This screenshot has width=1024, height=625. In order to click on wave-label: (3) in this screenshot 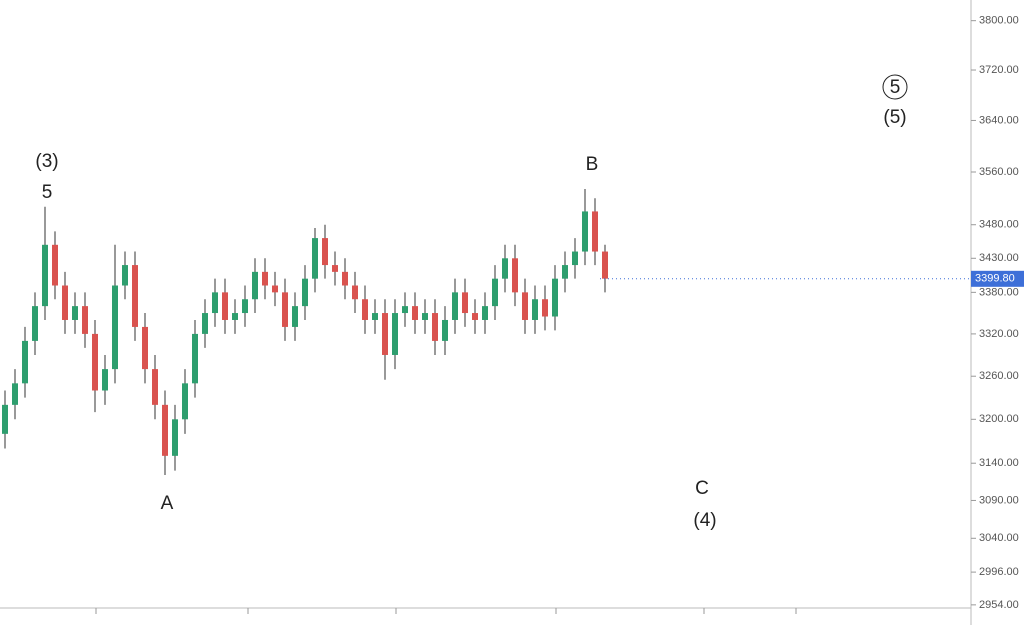, I will do `click(46, 161)`.